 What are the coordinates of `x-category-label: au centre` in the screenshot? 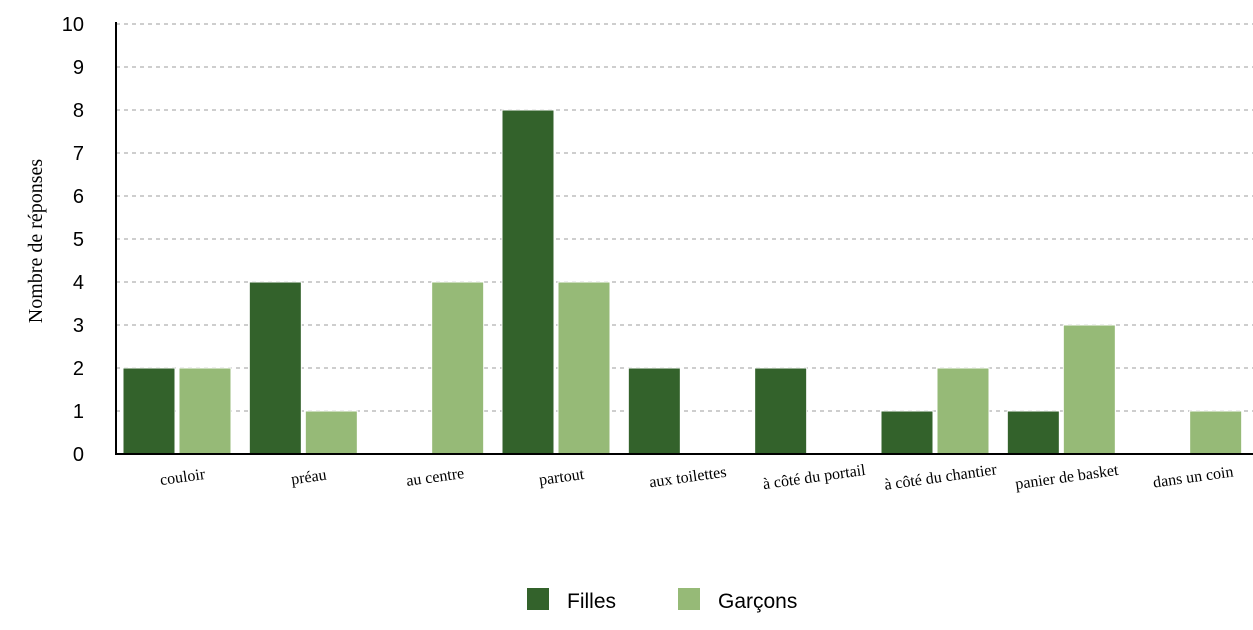 It's located at (435, 477).